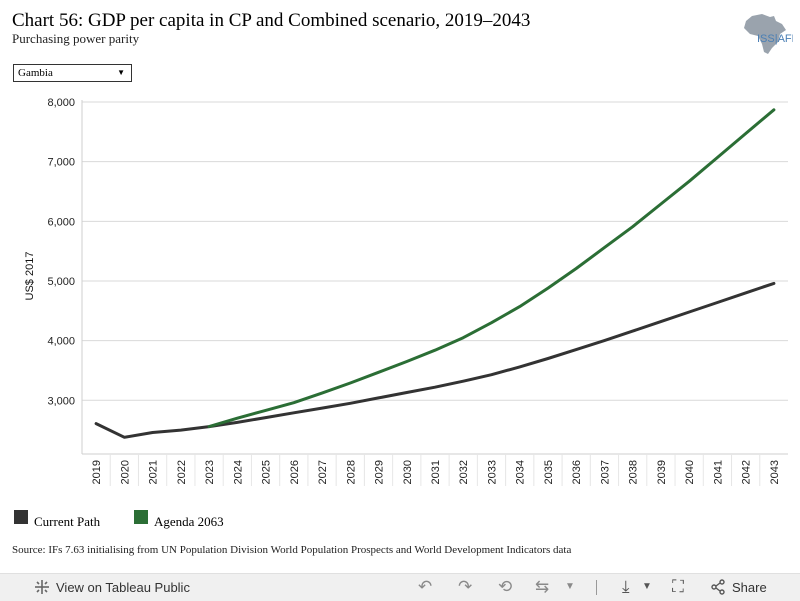 This screenshot has height=601, width=800. What do you see at coordinates (182, 472) in the screenshot?
I see `x-tick-label-2022: 2022` at bounding box center [182, 472].